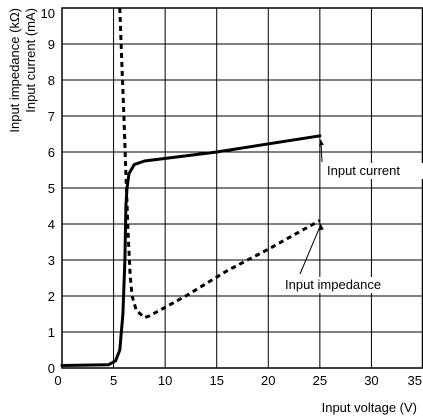  What do you see at coordinates (113, 380) in the screenshot?
I see `x-tick-label: 5` at bounding box center [113, 380].